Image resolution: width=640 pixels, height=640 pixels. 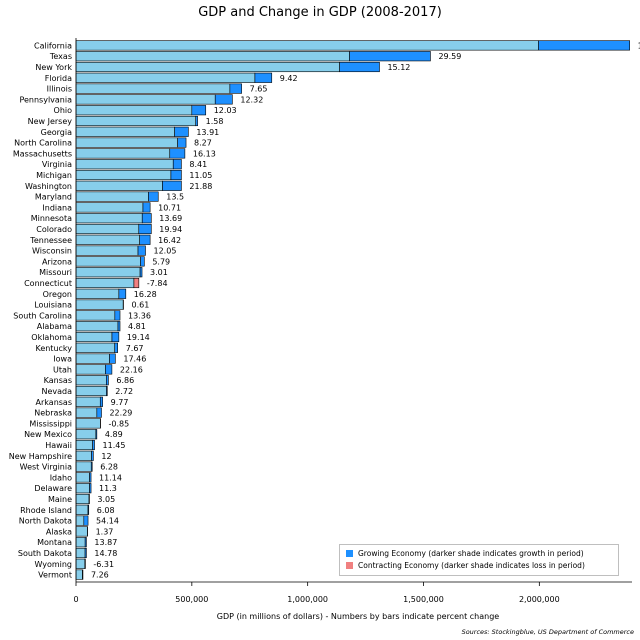 I want to click on data-label-massachusetts: 16.13, so click(x=204, y=153).